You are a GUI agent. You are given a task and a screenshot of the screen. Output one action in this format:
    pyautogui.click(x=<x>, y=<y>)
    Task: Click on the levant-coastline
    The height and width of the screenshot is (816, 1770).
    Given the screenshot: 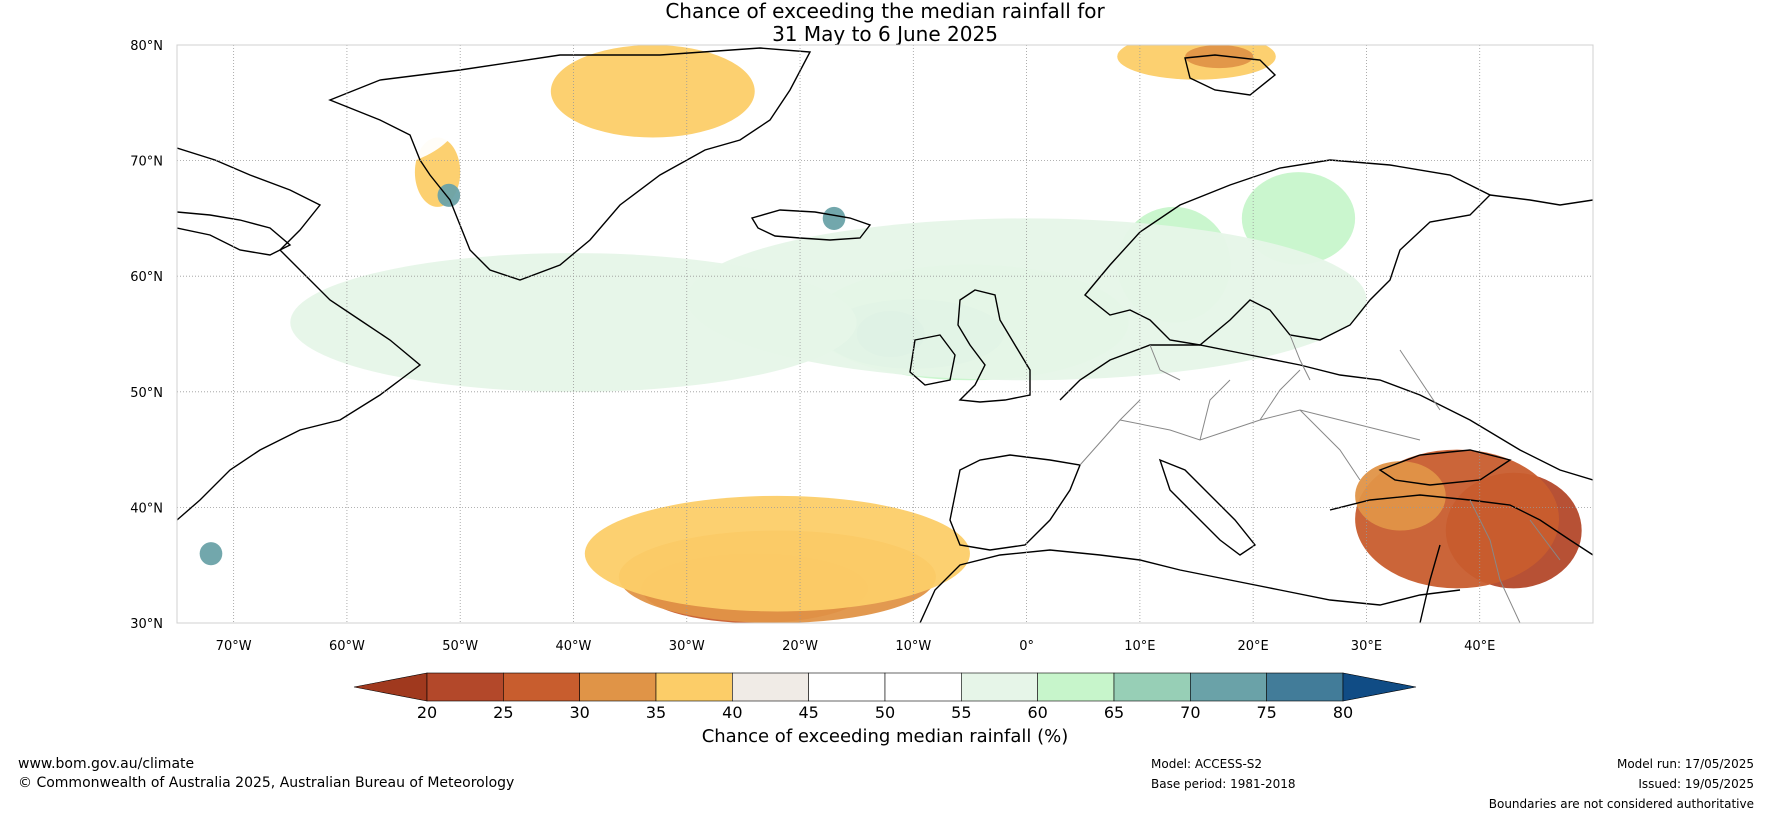 What is the action you would take?
    pyautogui.click(x=1430, y=583)
    